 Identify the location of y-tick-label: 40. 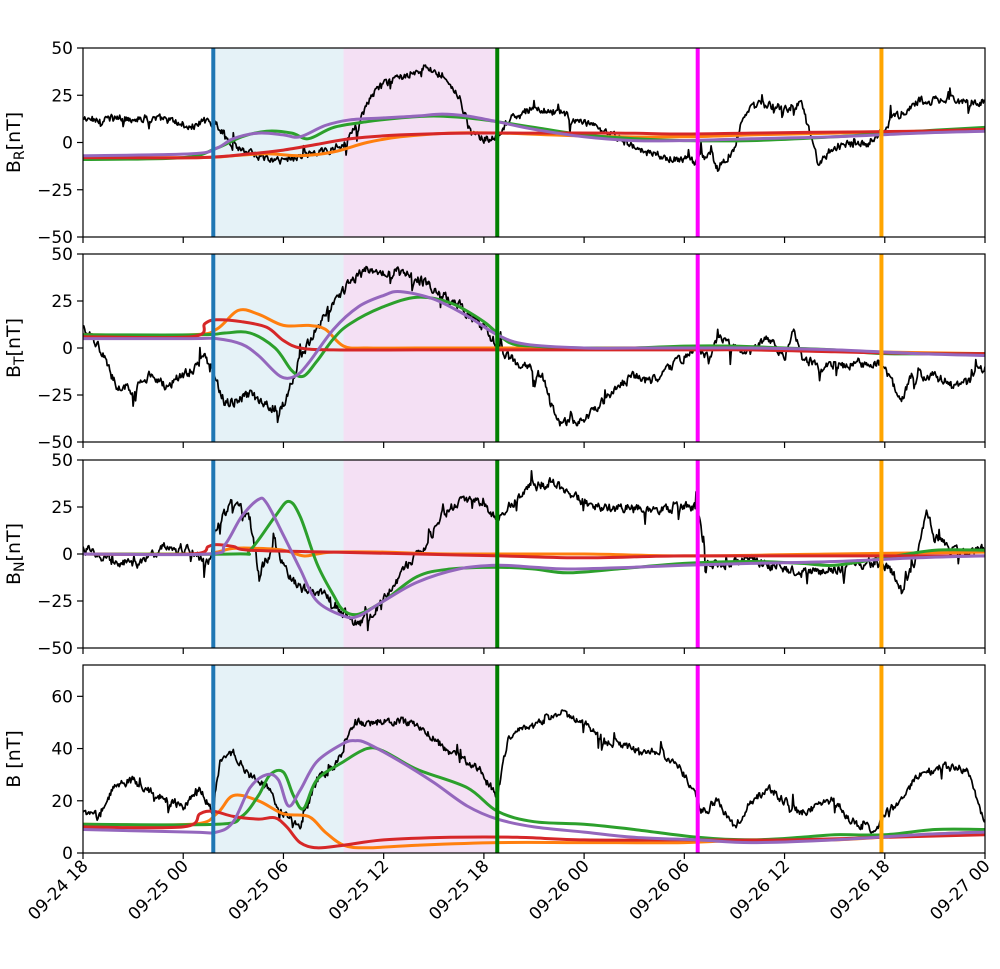
(62, 750).